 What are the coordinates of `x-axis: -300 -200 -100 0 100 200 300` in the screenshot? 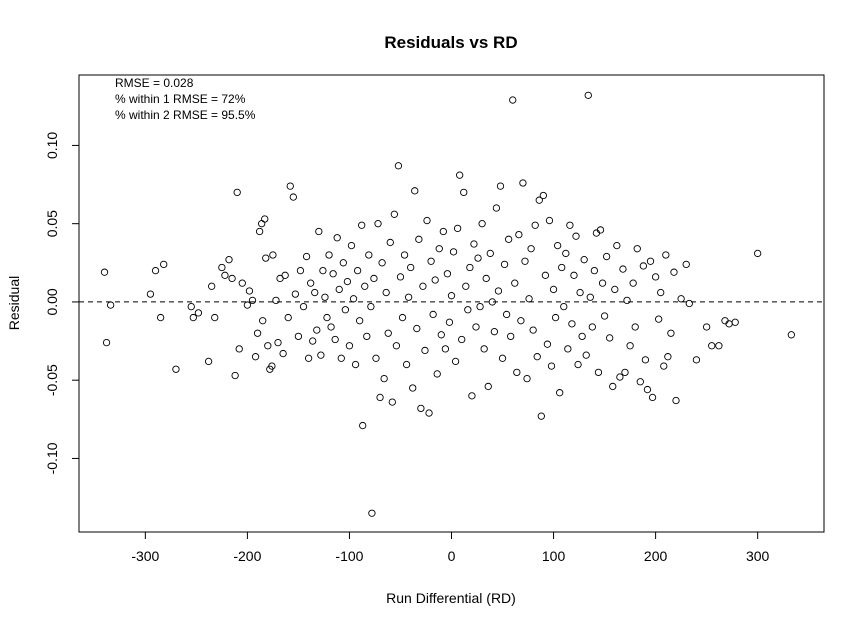 It's located at (450, 548).